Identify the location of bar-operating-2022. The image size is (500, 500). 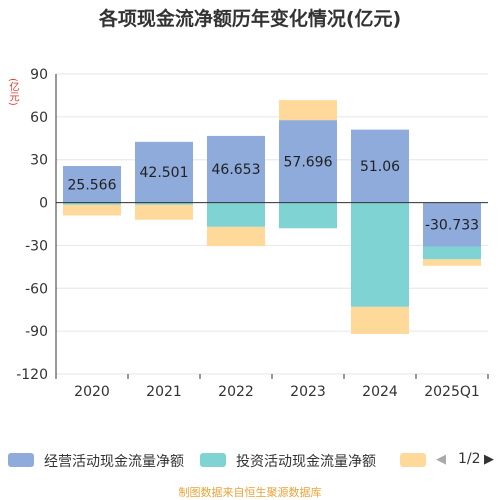
(236, 169).